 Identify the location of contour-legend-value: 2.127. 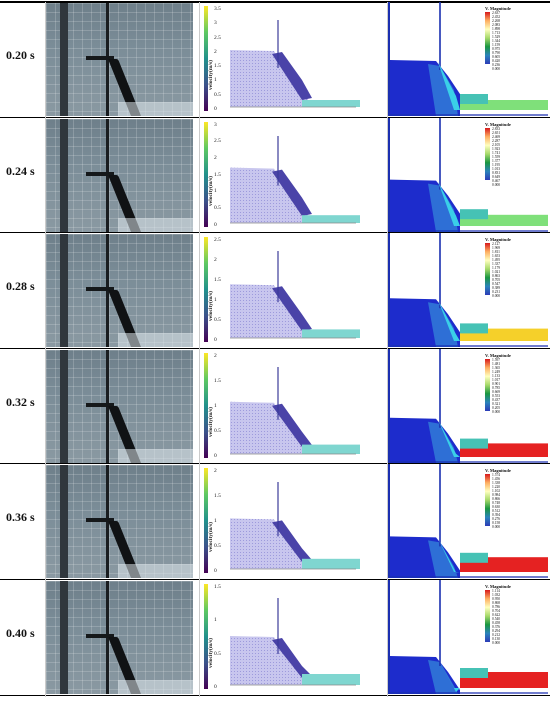
(496, 244).